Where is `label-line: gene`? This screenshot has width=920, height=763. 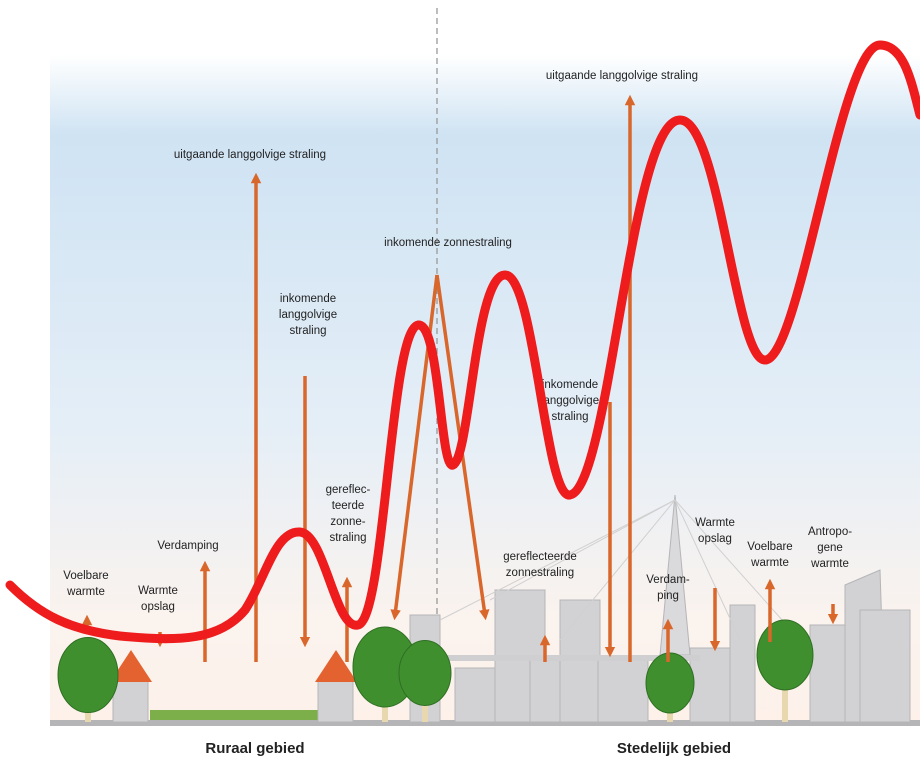
label-line: gene is located at coordinates (830, 548).